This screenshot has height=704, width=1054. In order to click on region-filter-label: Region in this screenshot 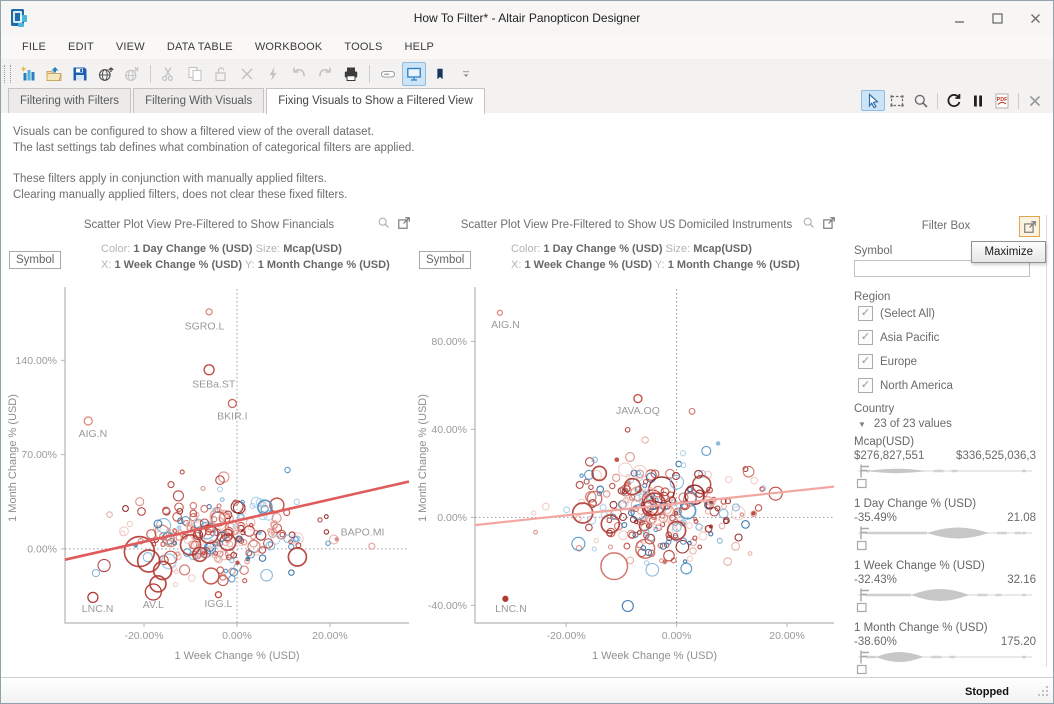, I will do `click(872, 297)`.